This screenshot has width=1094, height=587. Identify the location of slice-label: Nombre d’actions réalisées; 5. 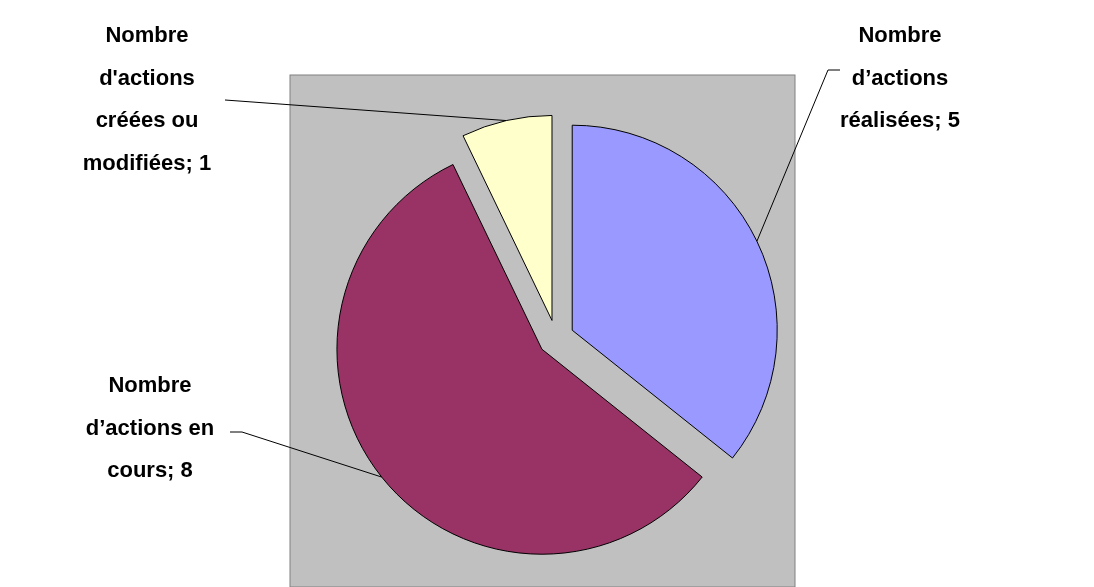
(900, 77).